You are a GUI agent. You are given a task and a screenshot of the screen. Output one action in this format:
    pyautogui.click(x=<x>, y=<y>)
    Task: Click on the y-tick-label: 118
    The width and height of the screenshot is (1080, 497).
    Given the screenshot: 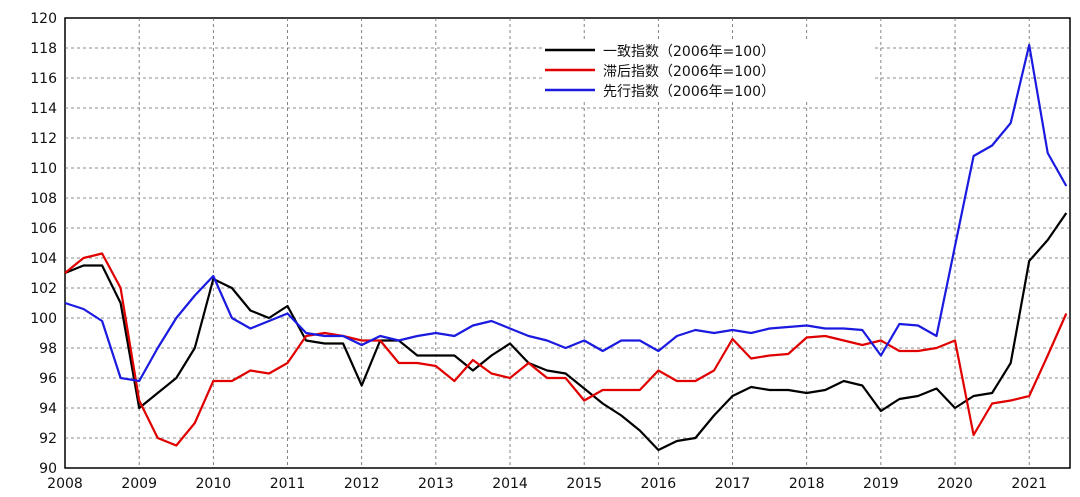 What is the action you would take?
    pyautogui.click(x=43, y=49)
    